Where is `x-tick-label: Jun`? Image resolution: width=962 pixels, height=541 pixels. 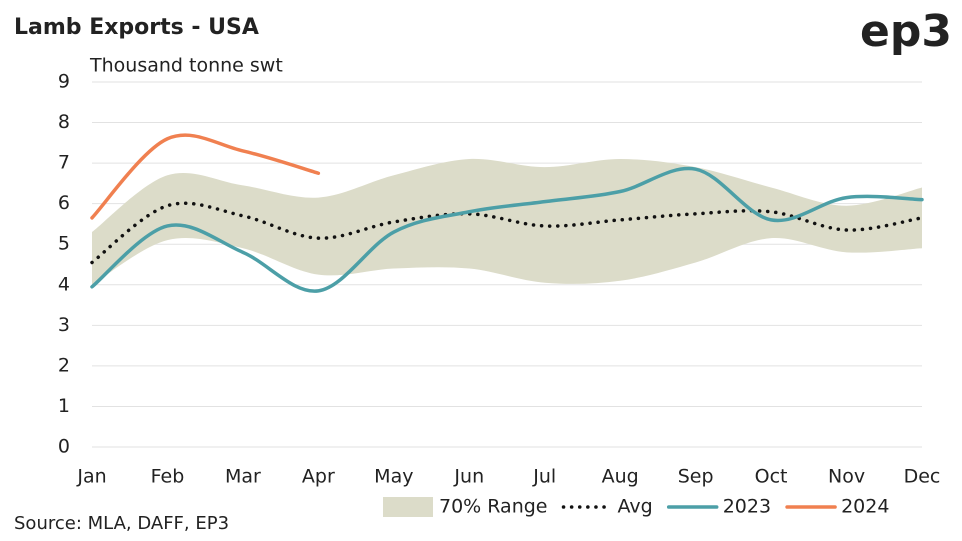 x-tick-label: Jun is located at coordinates (468, 477).